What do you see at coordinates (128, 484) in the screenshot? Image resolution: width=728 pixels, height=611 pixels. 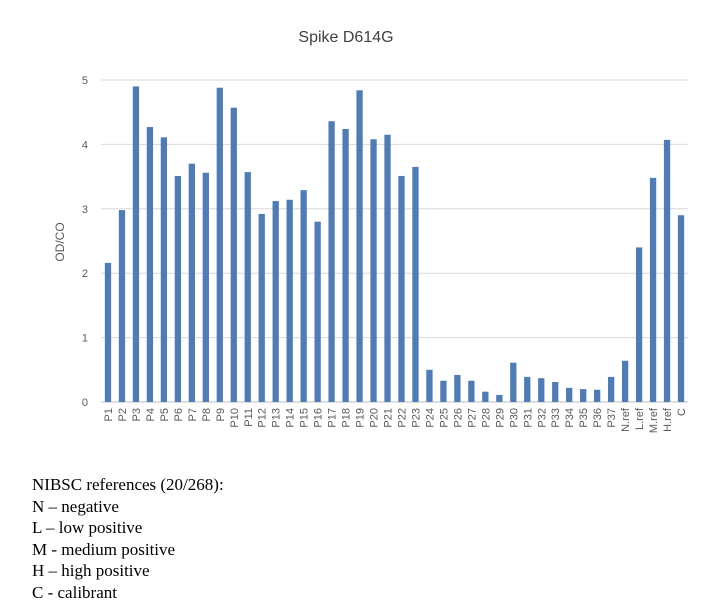 I see `notes-heading: NIBSC references (20/268):` at bounding box center [128, 484].